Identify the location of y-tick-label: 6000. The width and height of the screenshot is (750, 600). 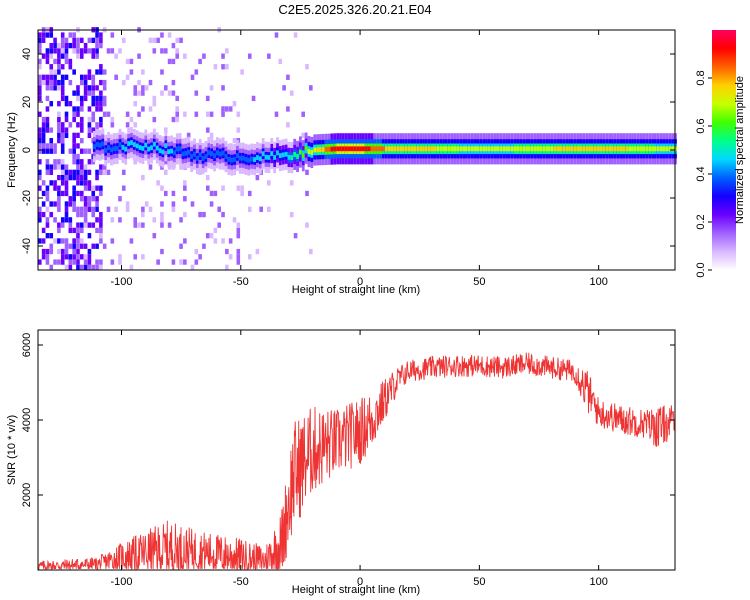
(27, 345).